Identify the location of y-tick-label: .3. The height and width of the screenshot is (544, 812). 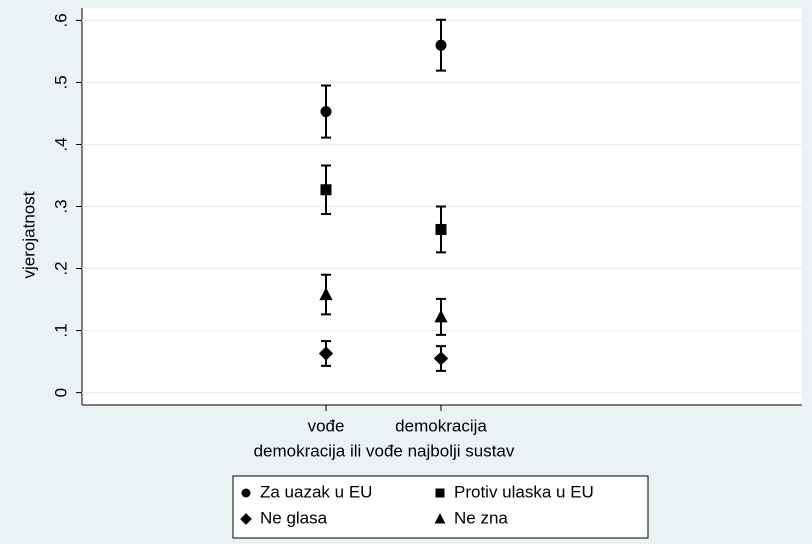
(60, 206).